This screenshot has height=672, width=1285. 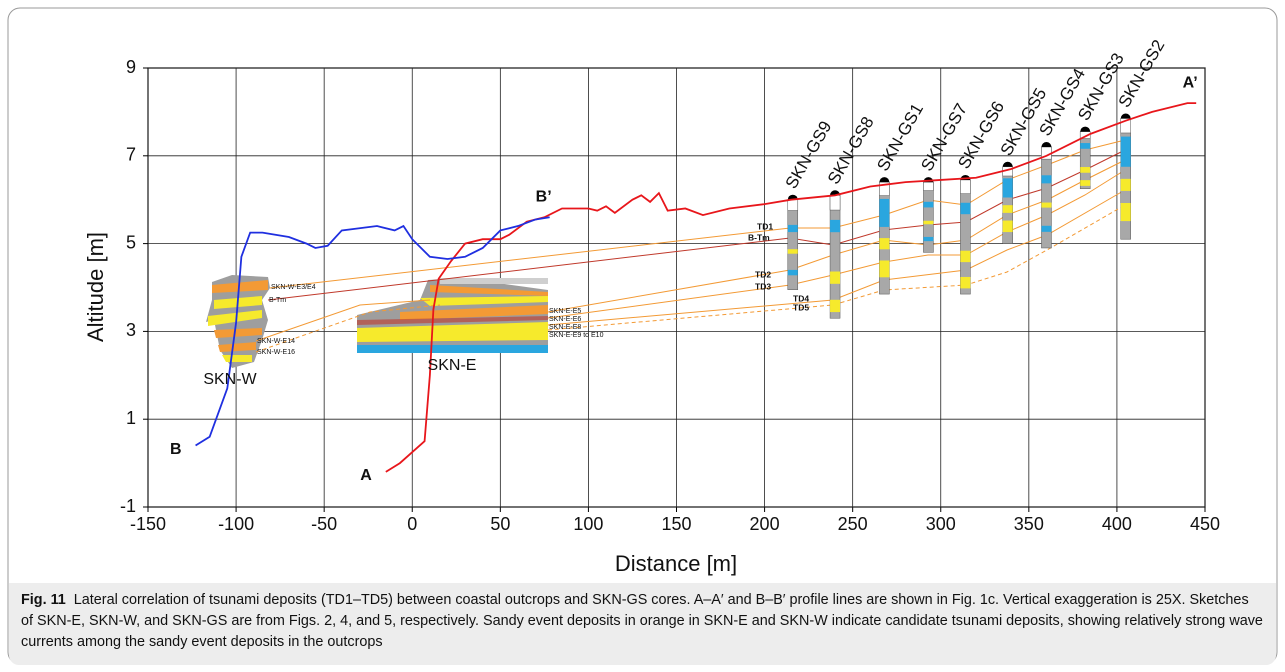 What do you see at coordinates (276, 352) in the screenshot?
I see `unit-label: SKN-W-E16` at bounding box center [276, 352].